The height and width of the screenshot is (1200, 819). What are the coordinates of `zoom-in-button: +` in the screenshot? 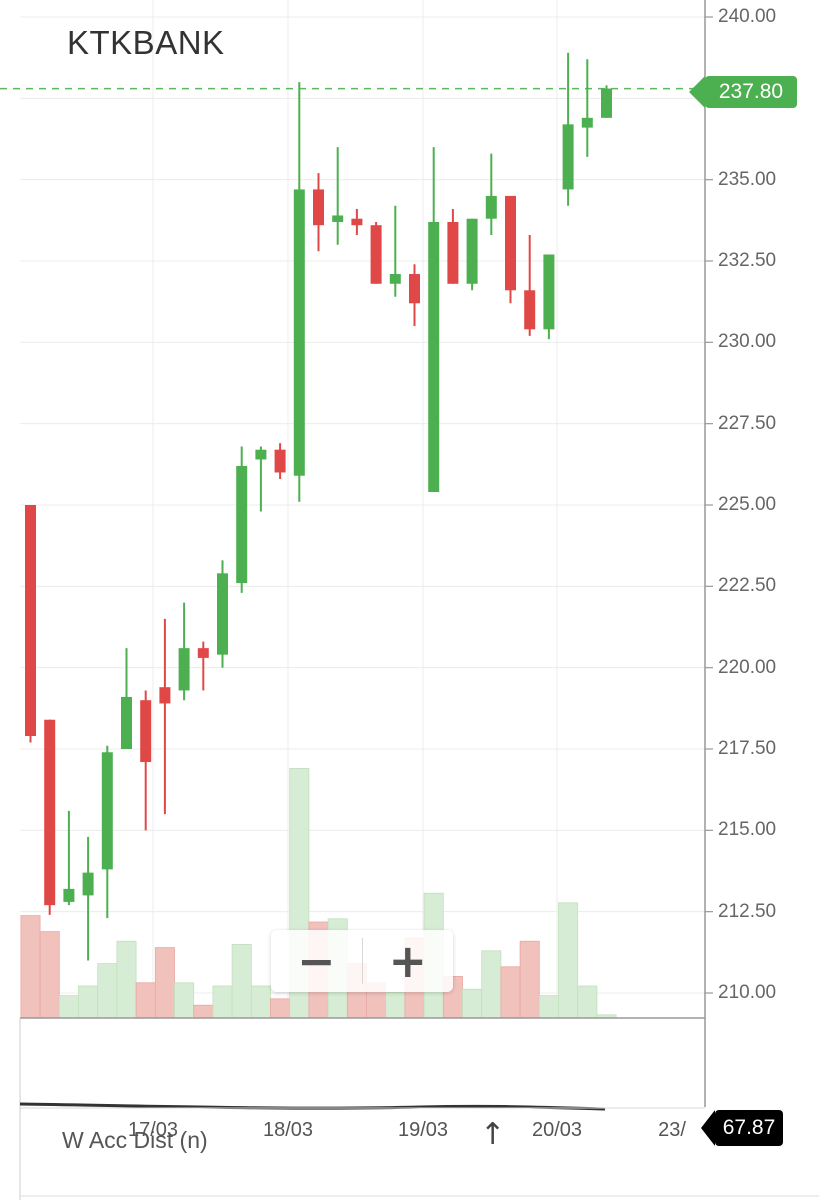 It's located at (408, 961).